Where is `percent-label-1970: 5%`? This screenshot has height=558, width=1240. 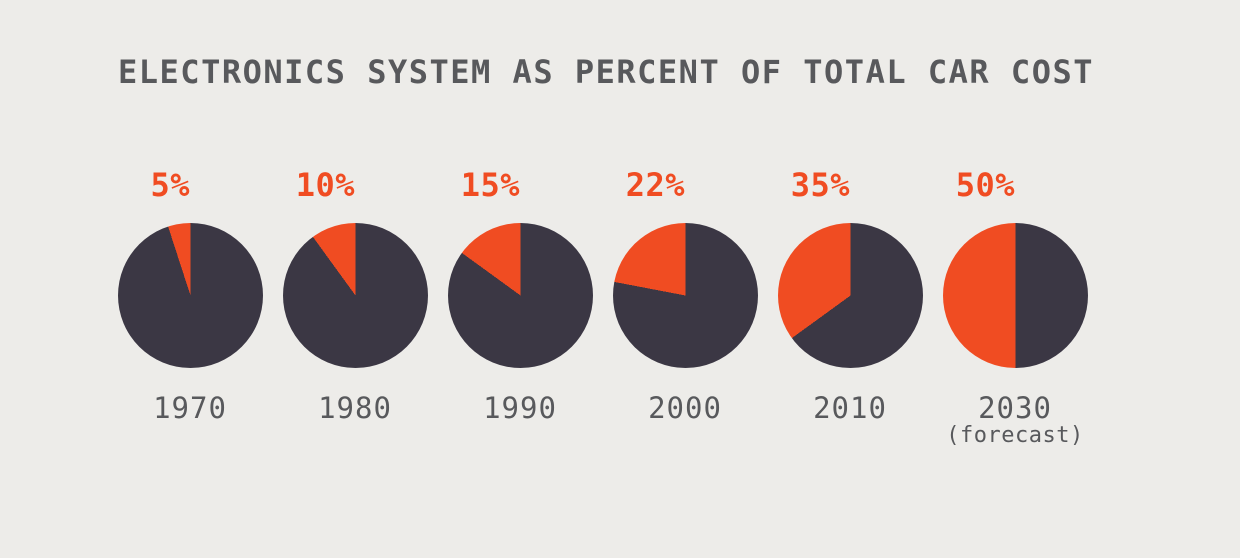 percent-label-1970: 5% is located at coordinates (170, 185).